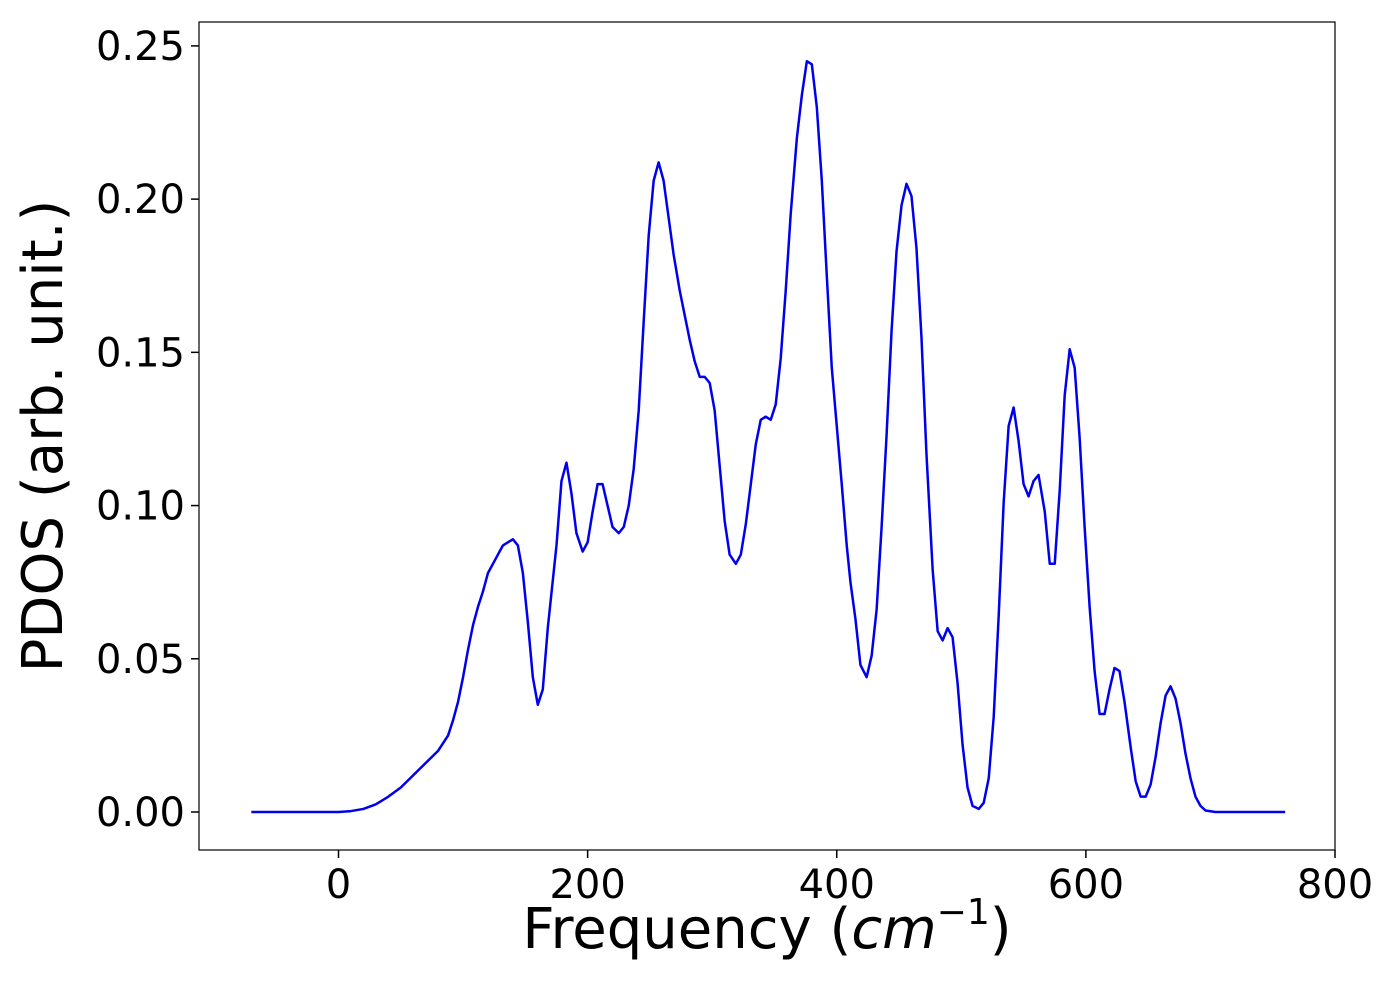 Image resolution: width=1400 pixels, height=1000 pixels. Describe the element at coordinates (1001, 929) in the screenshot. I see `x-label-part: )` at that location.